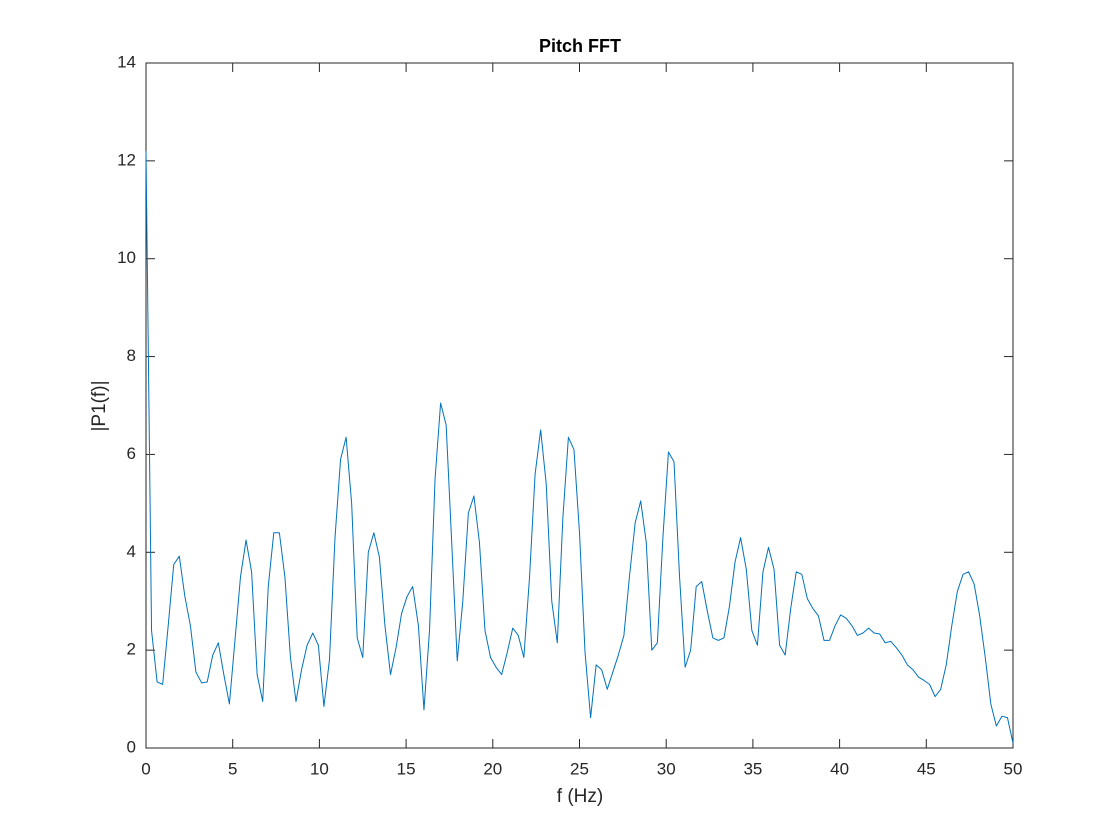  I want to click on x-tick-label: 0, so click(145, 768).